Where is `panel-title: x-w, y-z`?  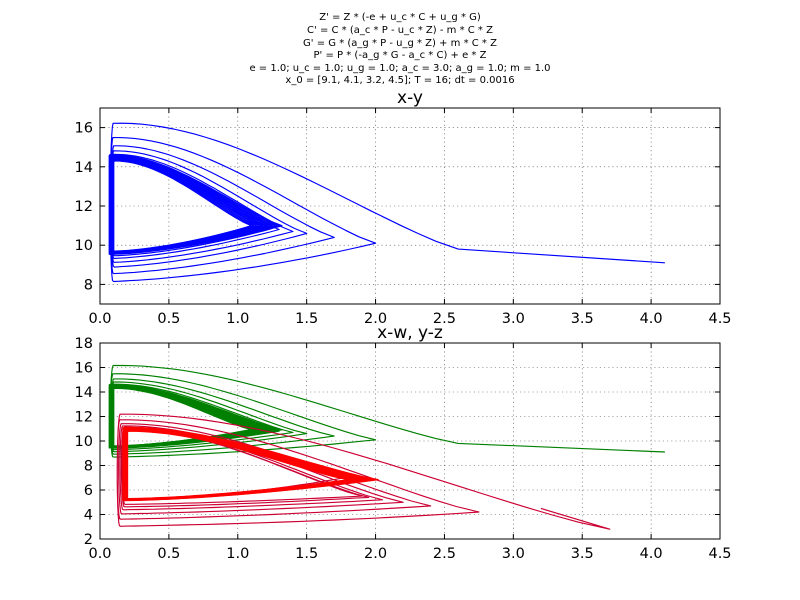
panel-title: x-w, y-z is located at coordinates (410, 333).